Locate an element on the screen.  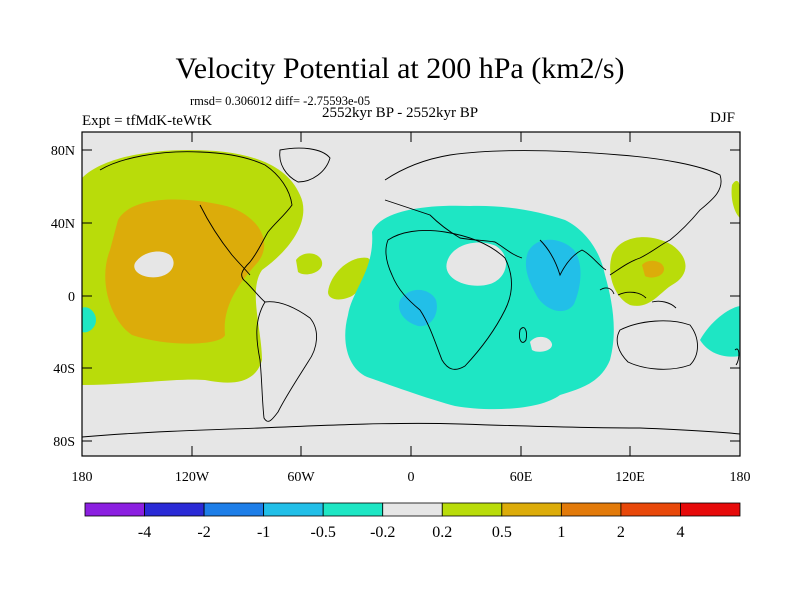
lat-label-0: 0 is located at coordinates (71, 297).